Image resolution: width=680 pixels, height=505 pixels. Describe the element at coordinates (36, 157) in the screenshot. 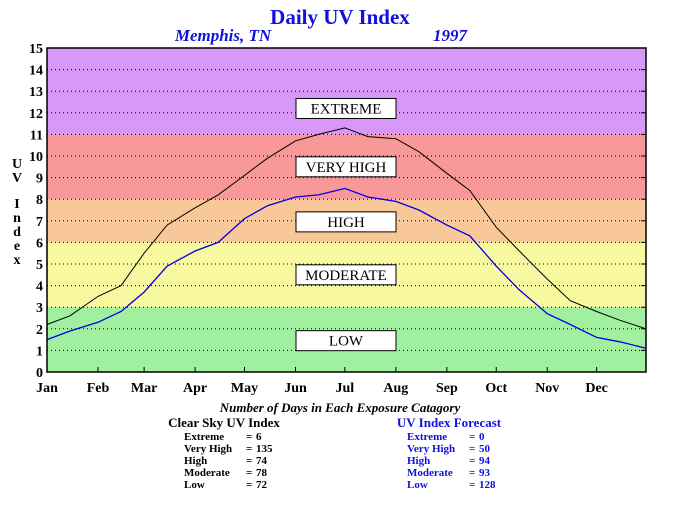

I see `y-tick-label: 10` at that location.